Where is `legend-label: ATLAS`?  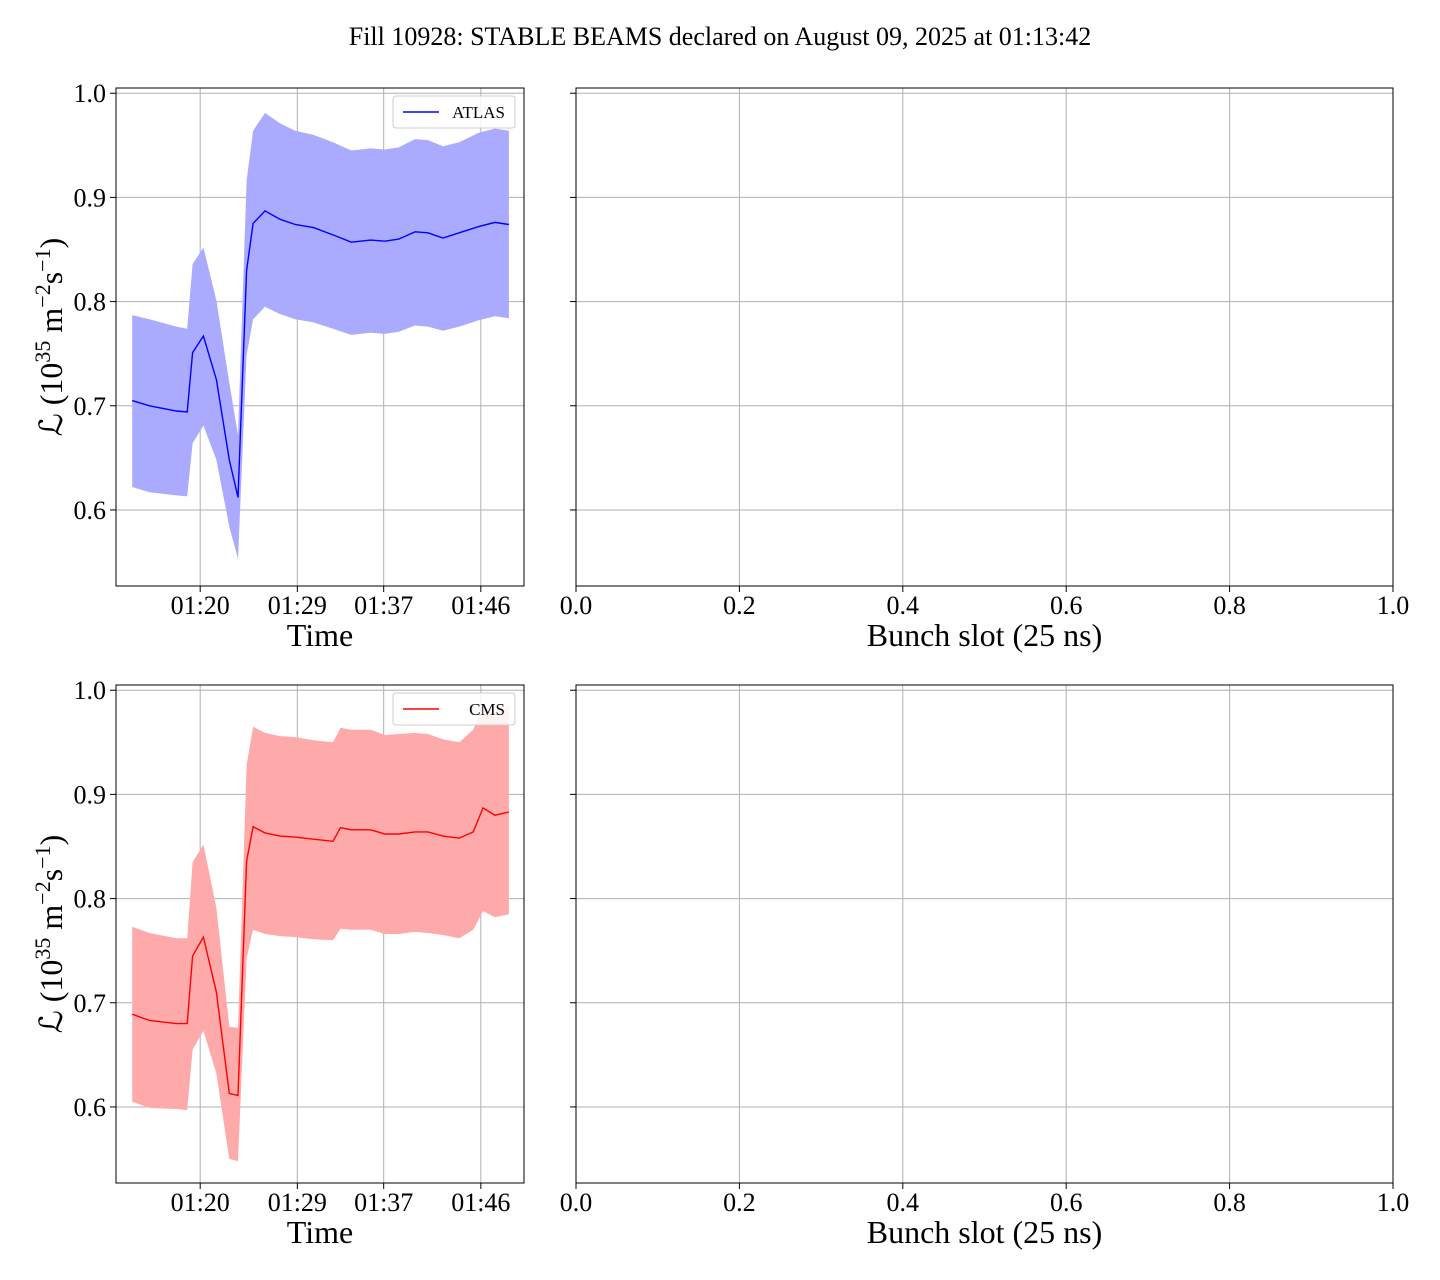 legend-label: ATLAS is located at coordinates (478, 112).